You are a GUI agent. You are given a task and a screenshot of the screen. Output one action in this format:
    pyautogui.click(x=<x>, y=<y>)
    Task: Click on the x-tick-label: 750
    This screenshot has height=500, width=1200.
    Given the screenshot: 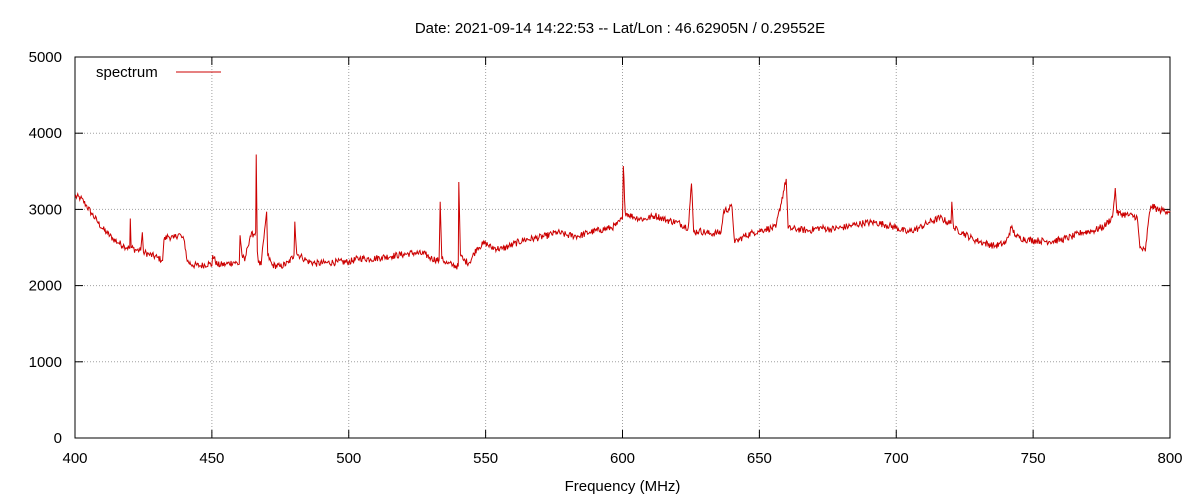 What is the action you would take?
    pyautogui.click(x=1033, y=458)
    